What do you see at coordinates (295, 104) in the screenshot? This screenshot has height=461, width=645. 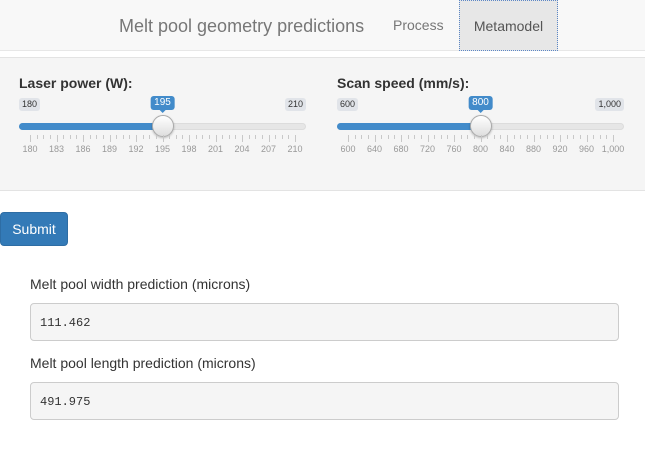 I see `slider-max-label: 210` at bounding box center [295, 104].